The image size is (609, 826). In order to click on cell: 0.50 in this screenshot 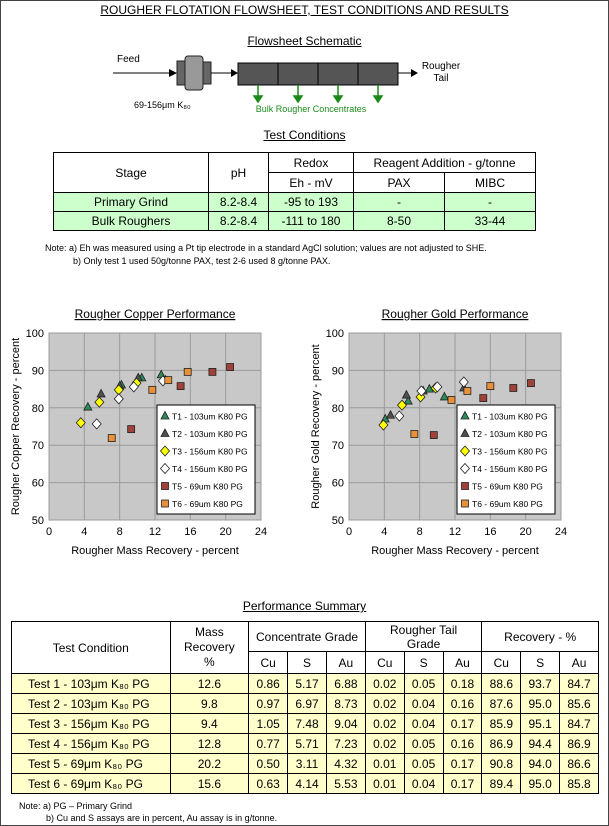, I will do `click(268, 763)`.